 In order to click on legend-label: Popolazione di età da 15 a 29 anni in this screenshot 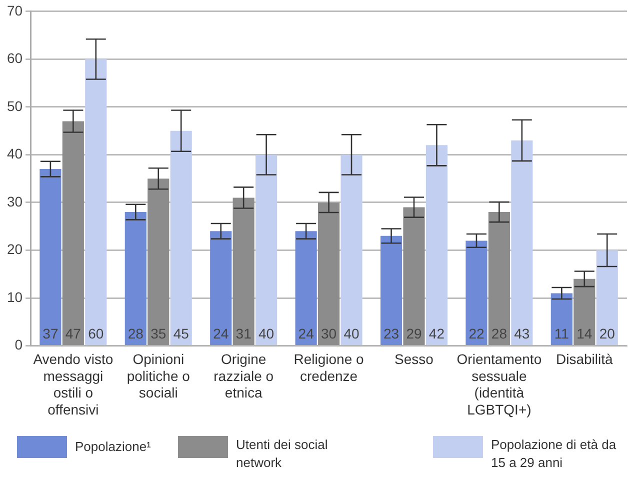, I will do `click(554, 454)`.